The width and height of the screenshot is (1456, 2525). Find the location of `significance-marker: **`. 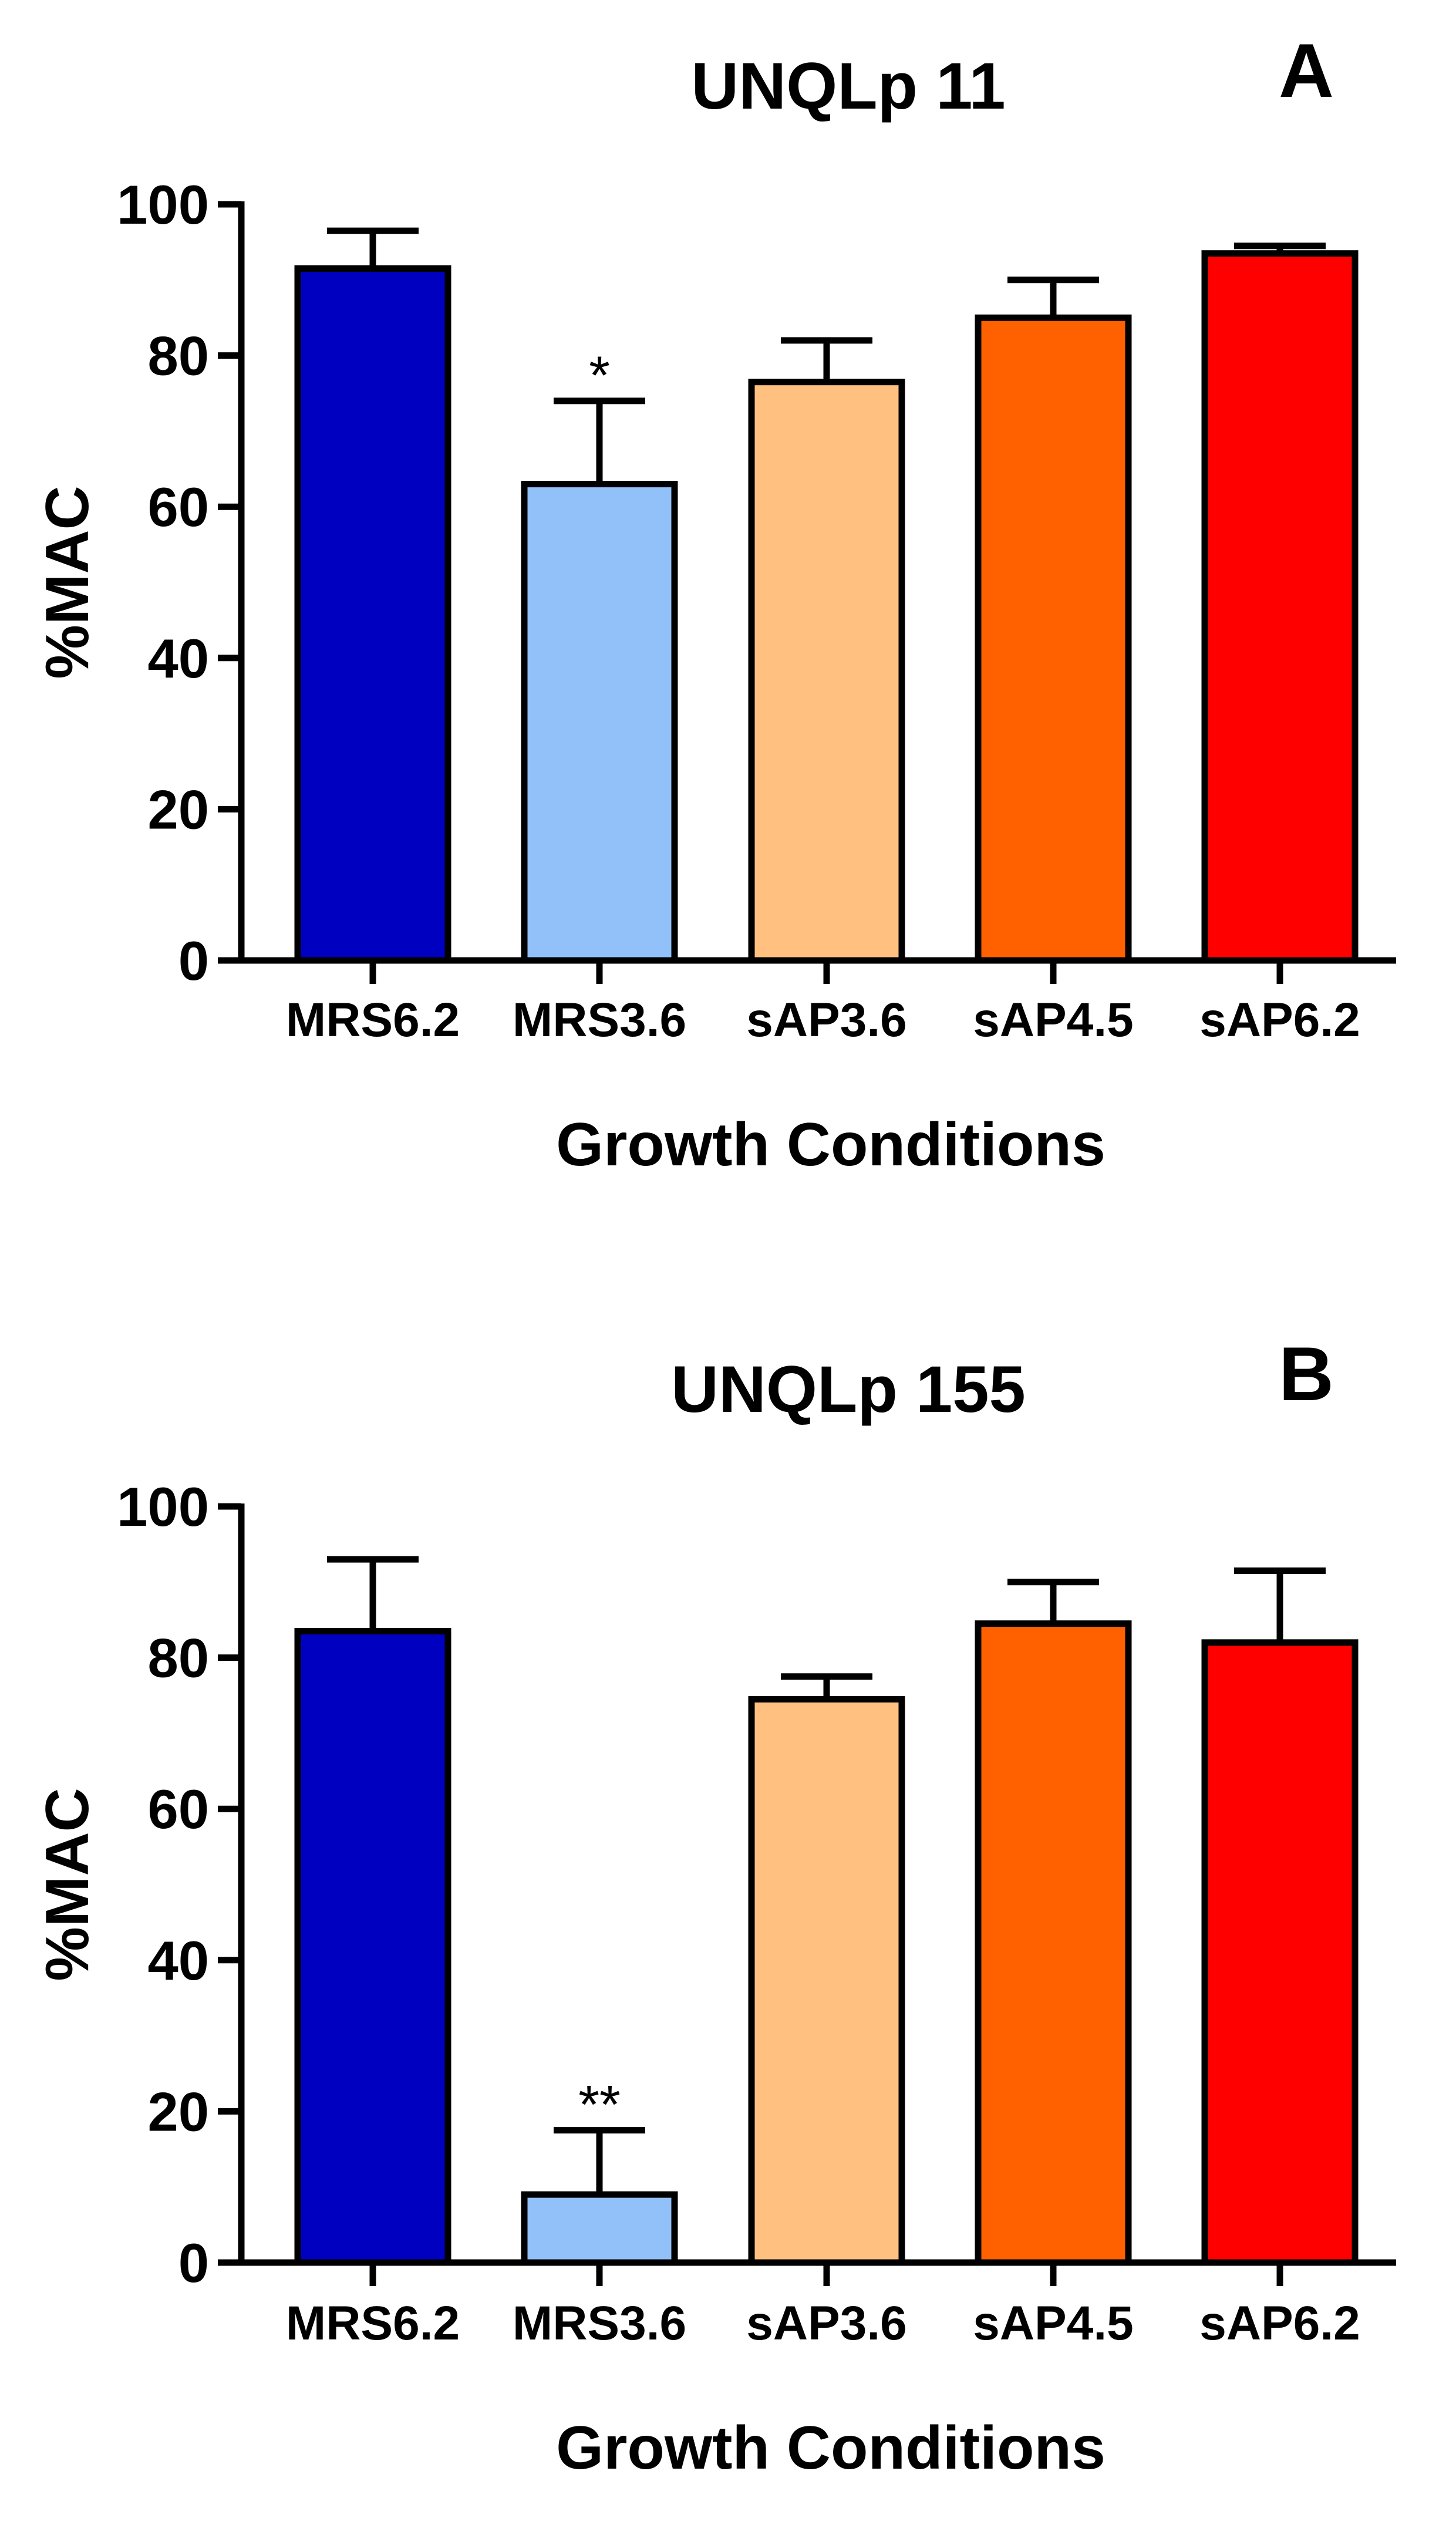

significance-marker: ** is located at coordinates (599, 2105).